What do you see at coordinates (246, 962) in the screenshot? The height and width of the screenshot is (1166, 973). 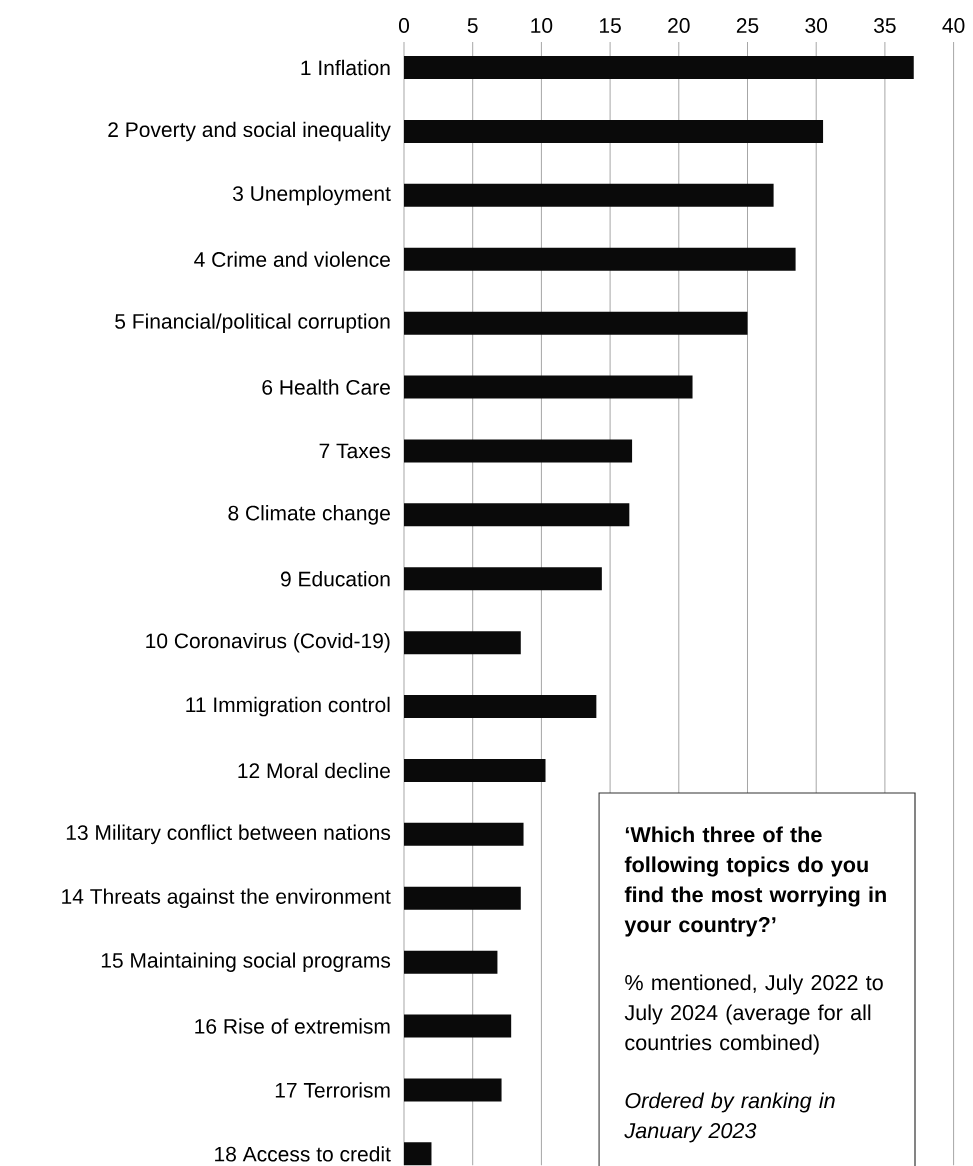 I see `y-tick-label: 15 Maintaining social programs` at bounding box center [246, 962].